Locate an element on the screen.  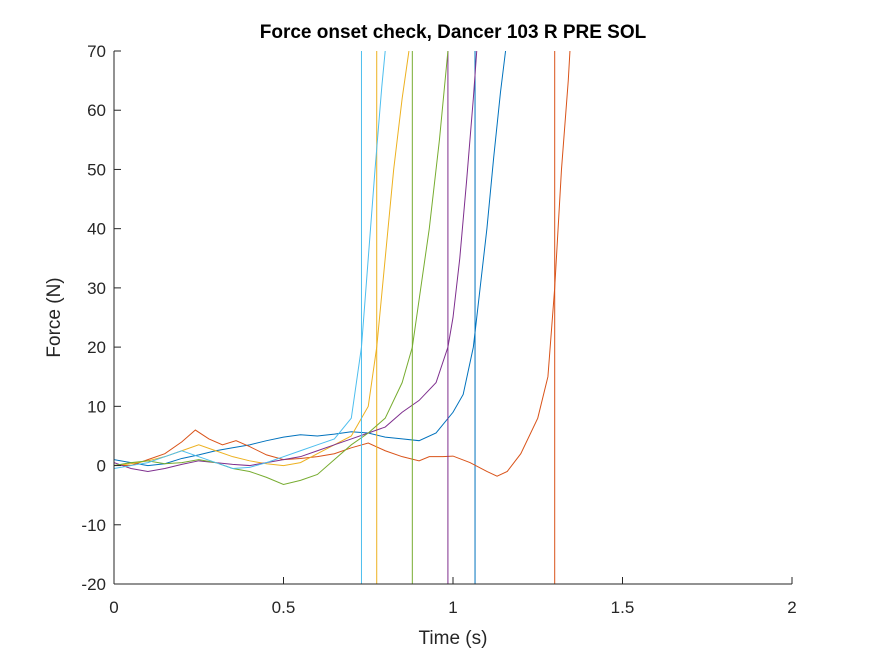
x-tick-label: 1 is located at coordinates (452, 607).